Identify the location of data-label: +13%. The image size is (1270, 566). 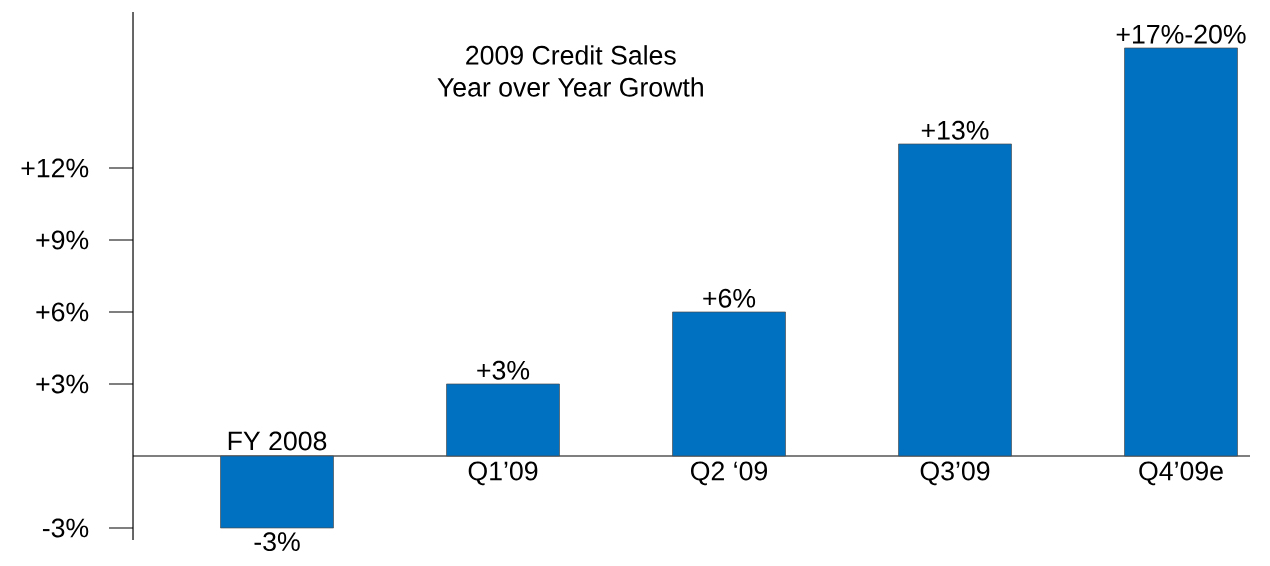
(955, 130).